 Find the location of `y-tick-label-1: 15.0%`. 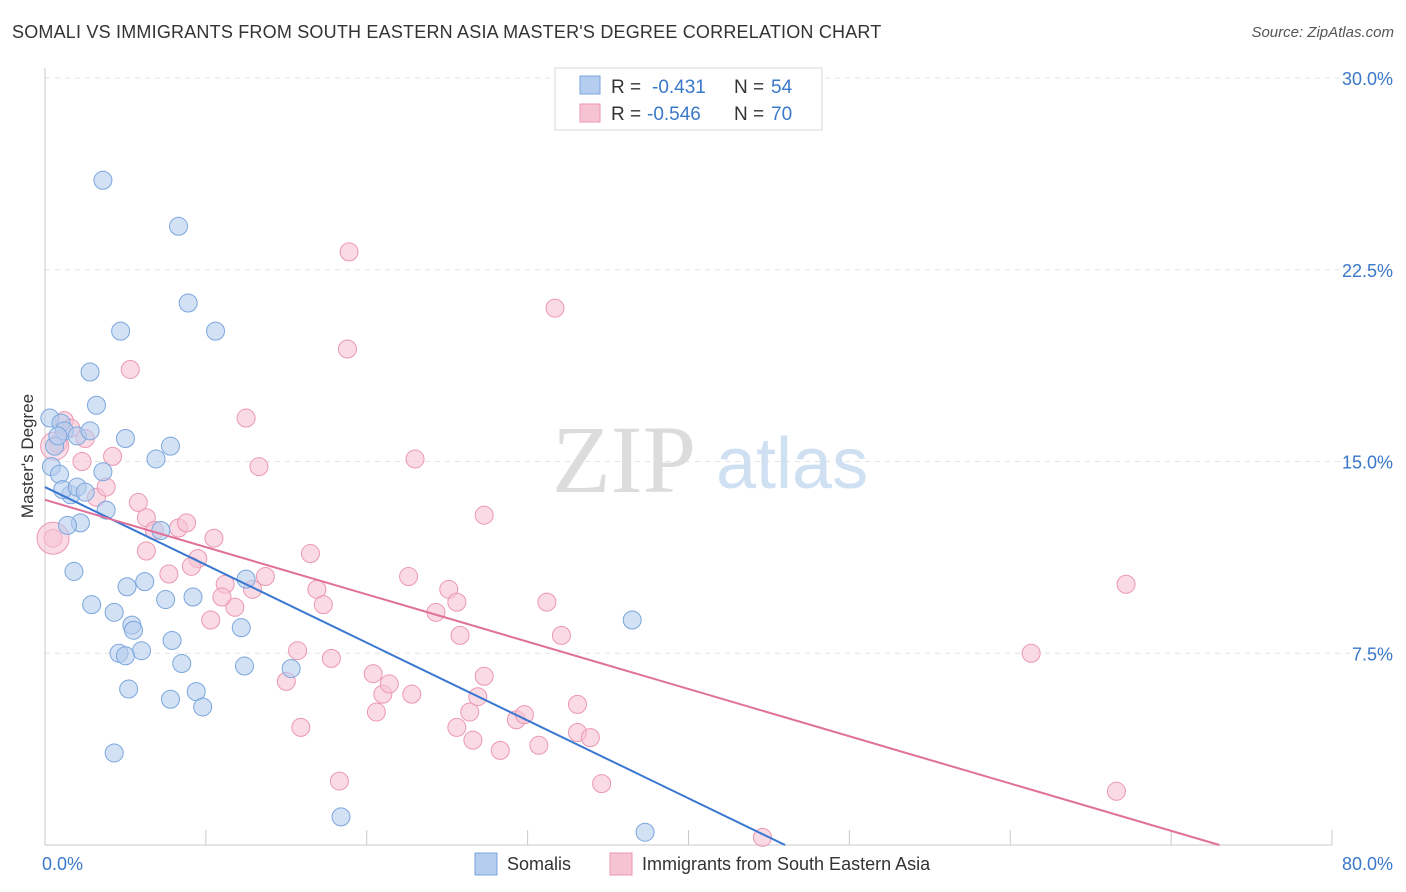

y-tick-label-1: 15.0% is located at coordinates (1367, 463).